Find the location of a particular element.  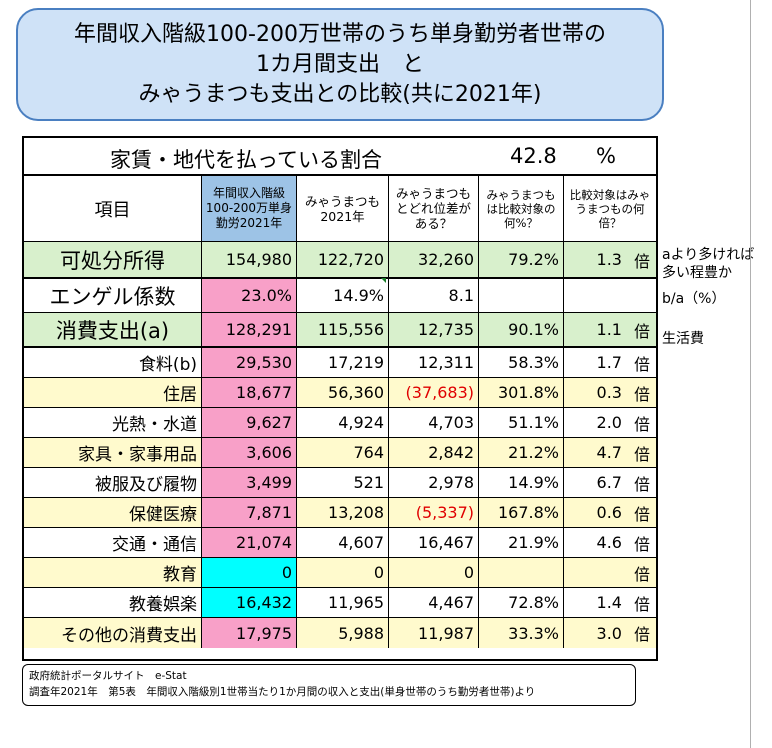

item-myau: 0 is located at coordinates (343, 572).